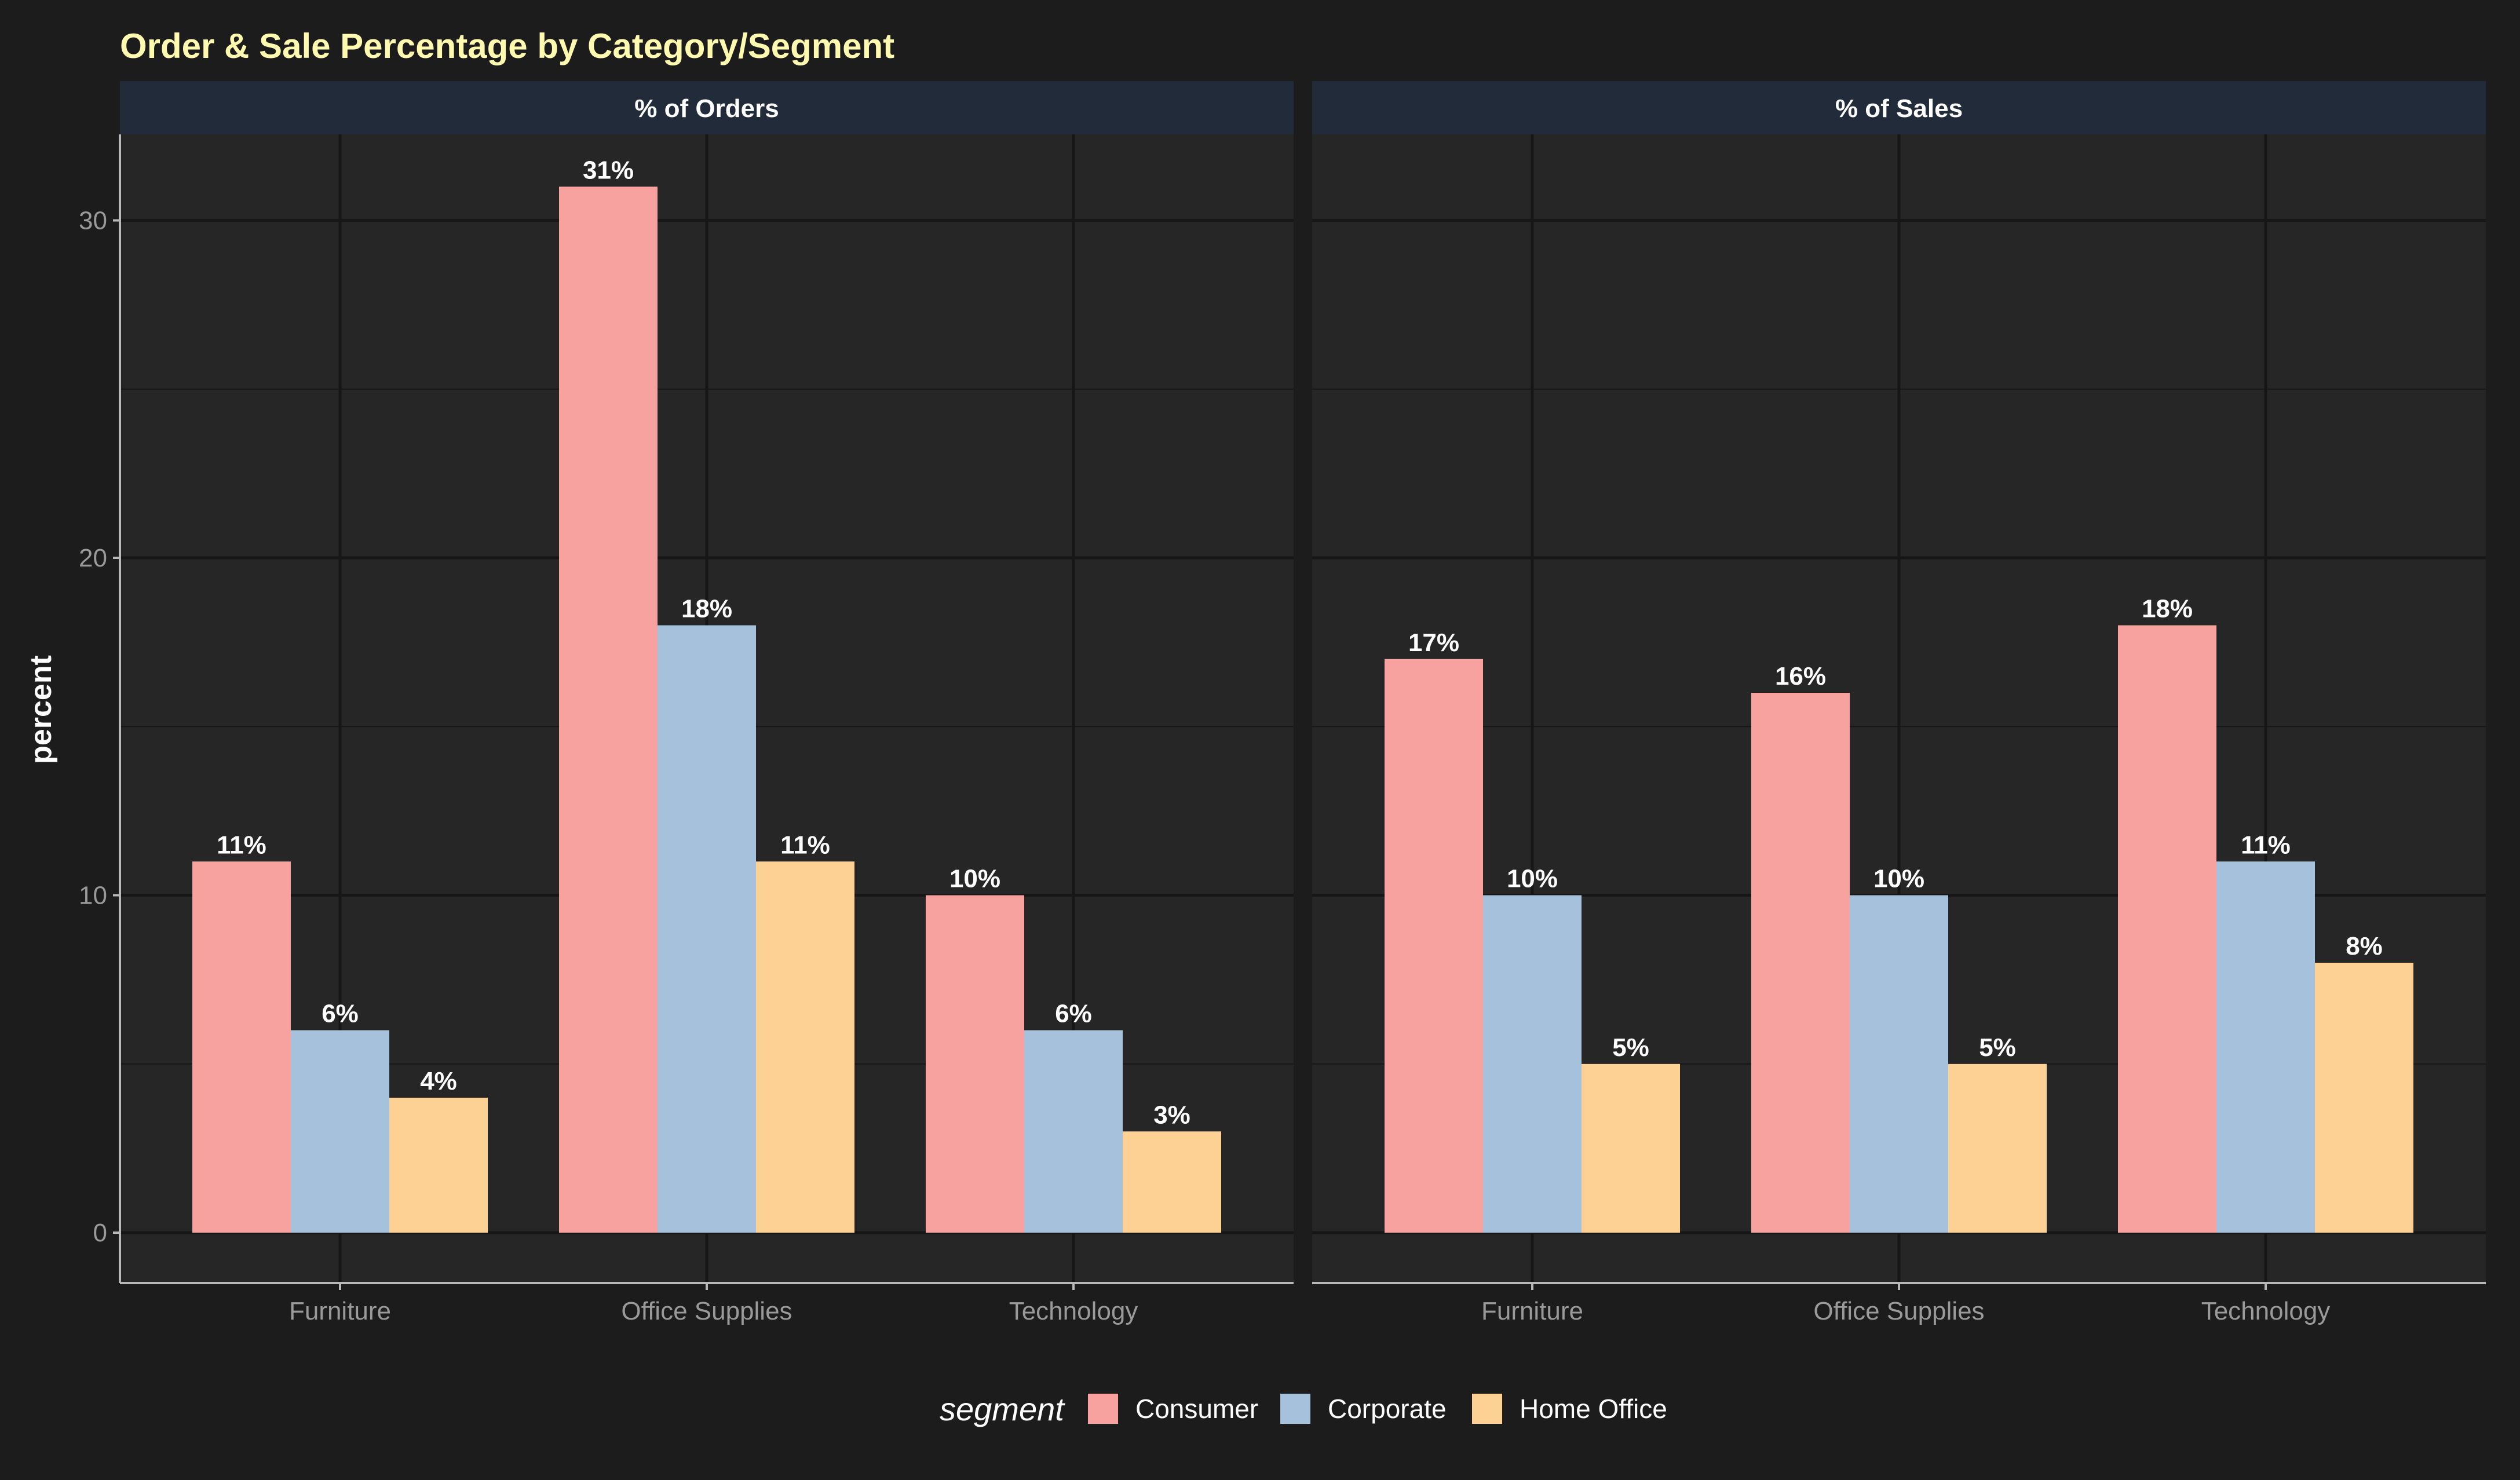 This screenshot has width=2520, height=1480. I want to click on y-axis-label: percent, so click(41, 709).